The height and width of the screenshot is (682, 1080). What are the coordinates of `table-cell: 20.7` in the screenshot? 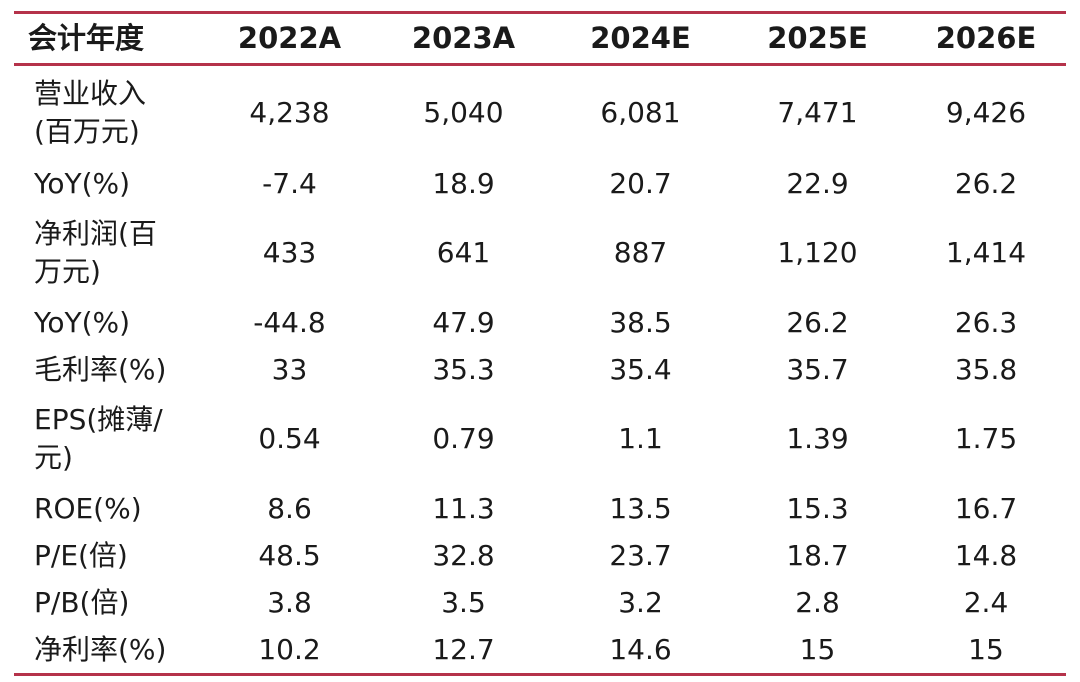 It's located at (640, 183).